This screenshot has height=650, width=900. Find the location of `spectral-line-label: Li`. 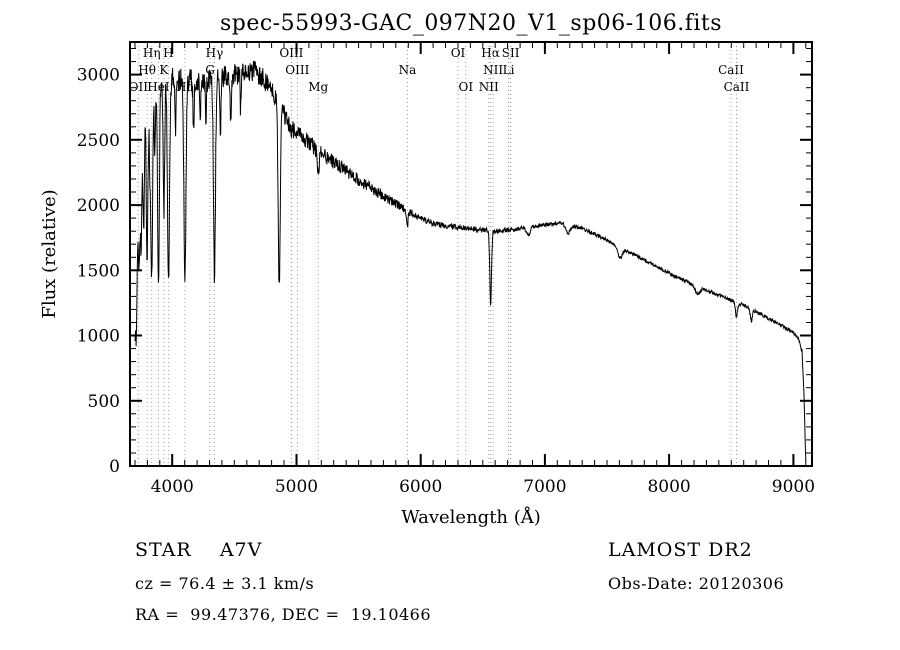

spectral-line-label: Li is located at coordinates (509, 70).